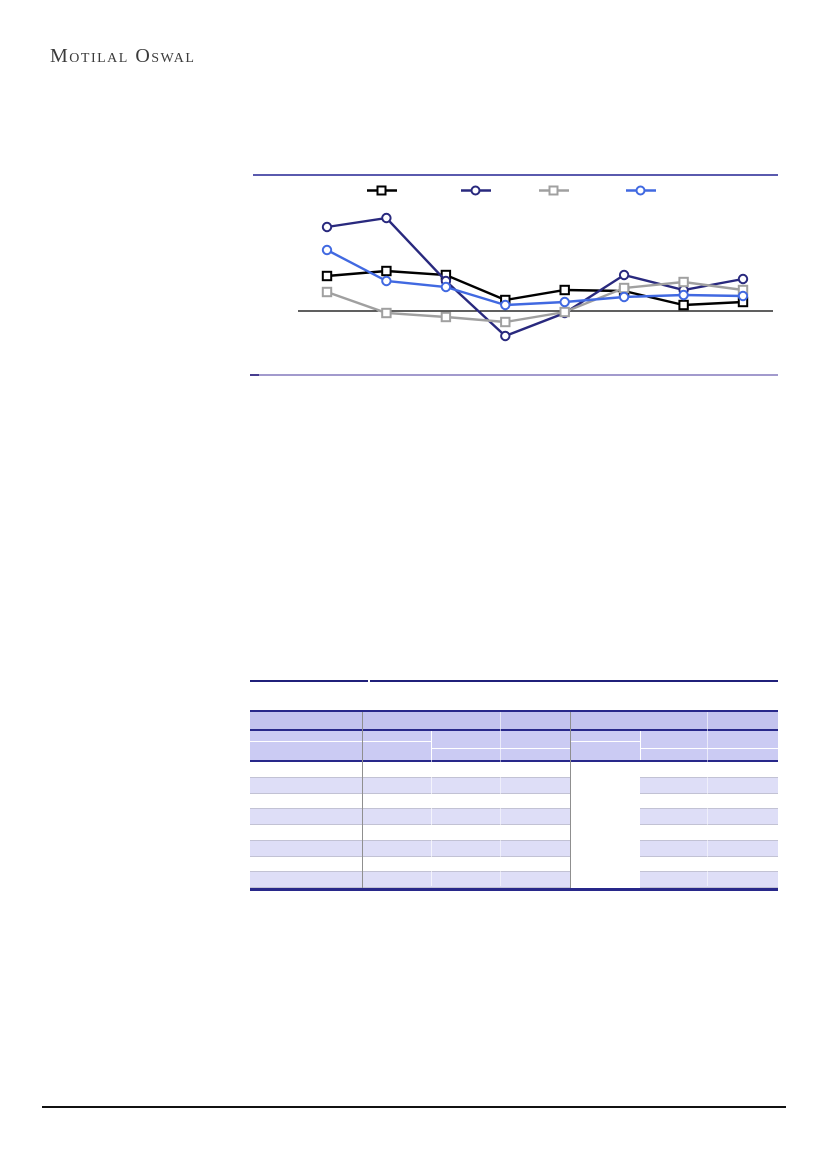  Describe the element at coordinates (514, 711) in the screenshot. I see `table-border-top` at that location.